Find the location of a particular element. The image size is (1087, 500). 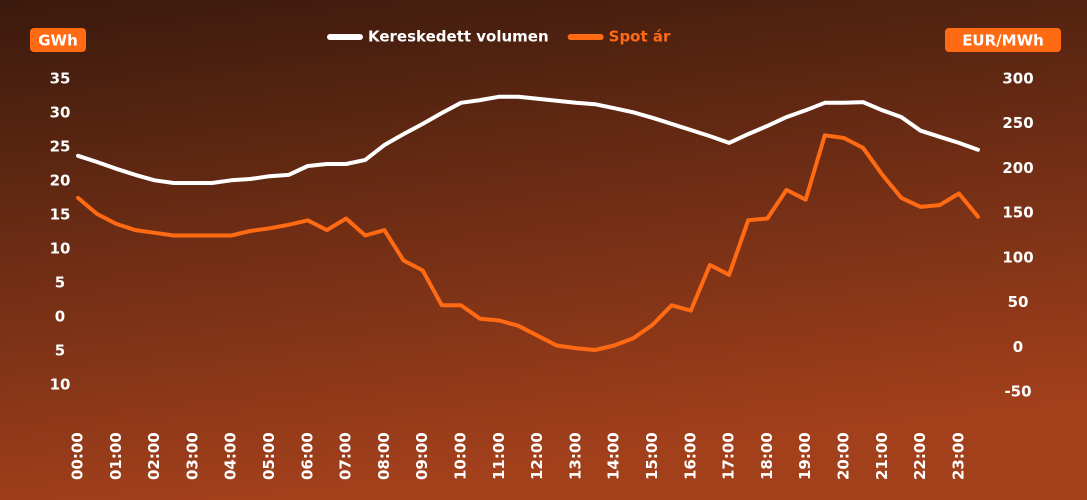

y2-tick-label: 300 is located at coordinates (1017, 79).